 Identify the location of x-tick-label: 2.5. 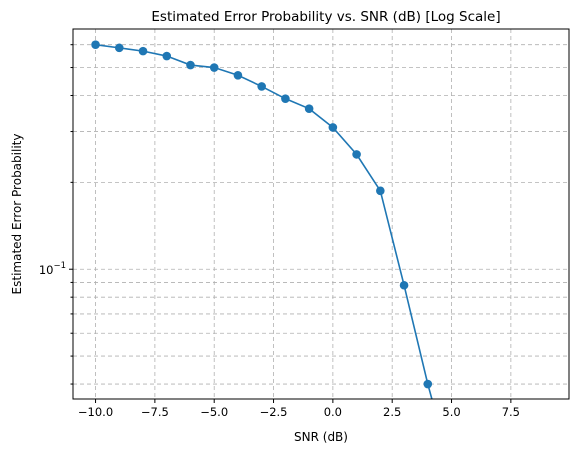
(392, 412).